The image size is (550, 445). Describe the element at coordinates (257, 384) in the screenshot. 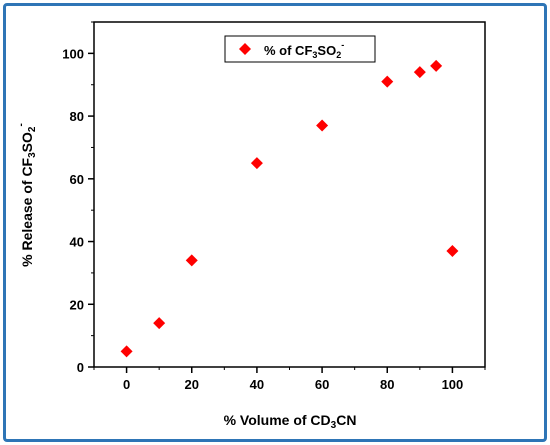

I see `x-tick-label: 40` at that location.